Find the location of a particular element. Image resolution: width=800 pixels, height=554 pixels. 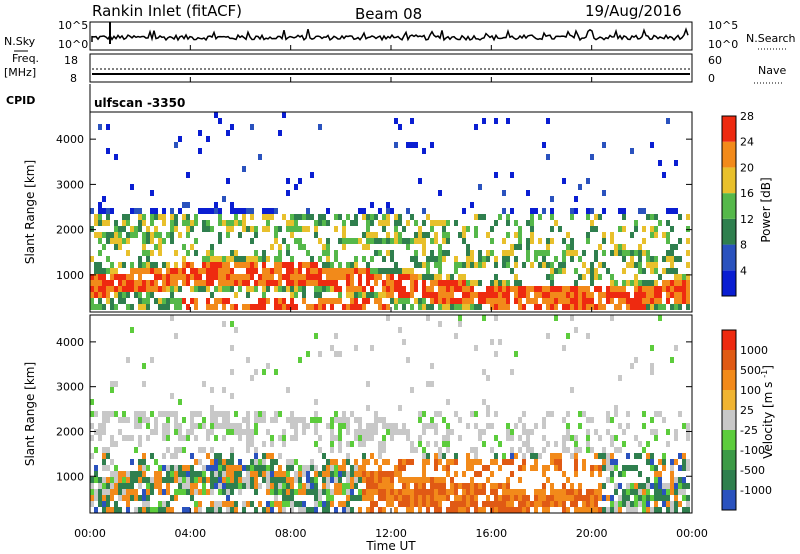

colorbar-swatch is located at coordinates (729, 154).